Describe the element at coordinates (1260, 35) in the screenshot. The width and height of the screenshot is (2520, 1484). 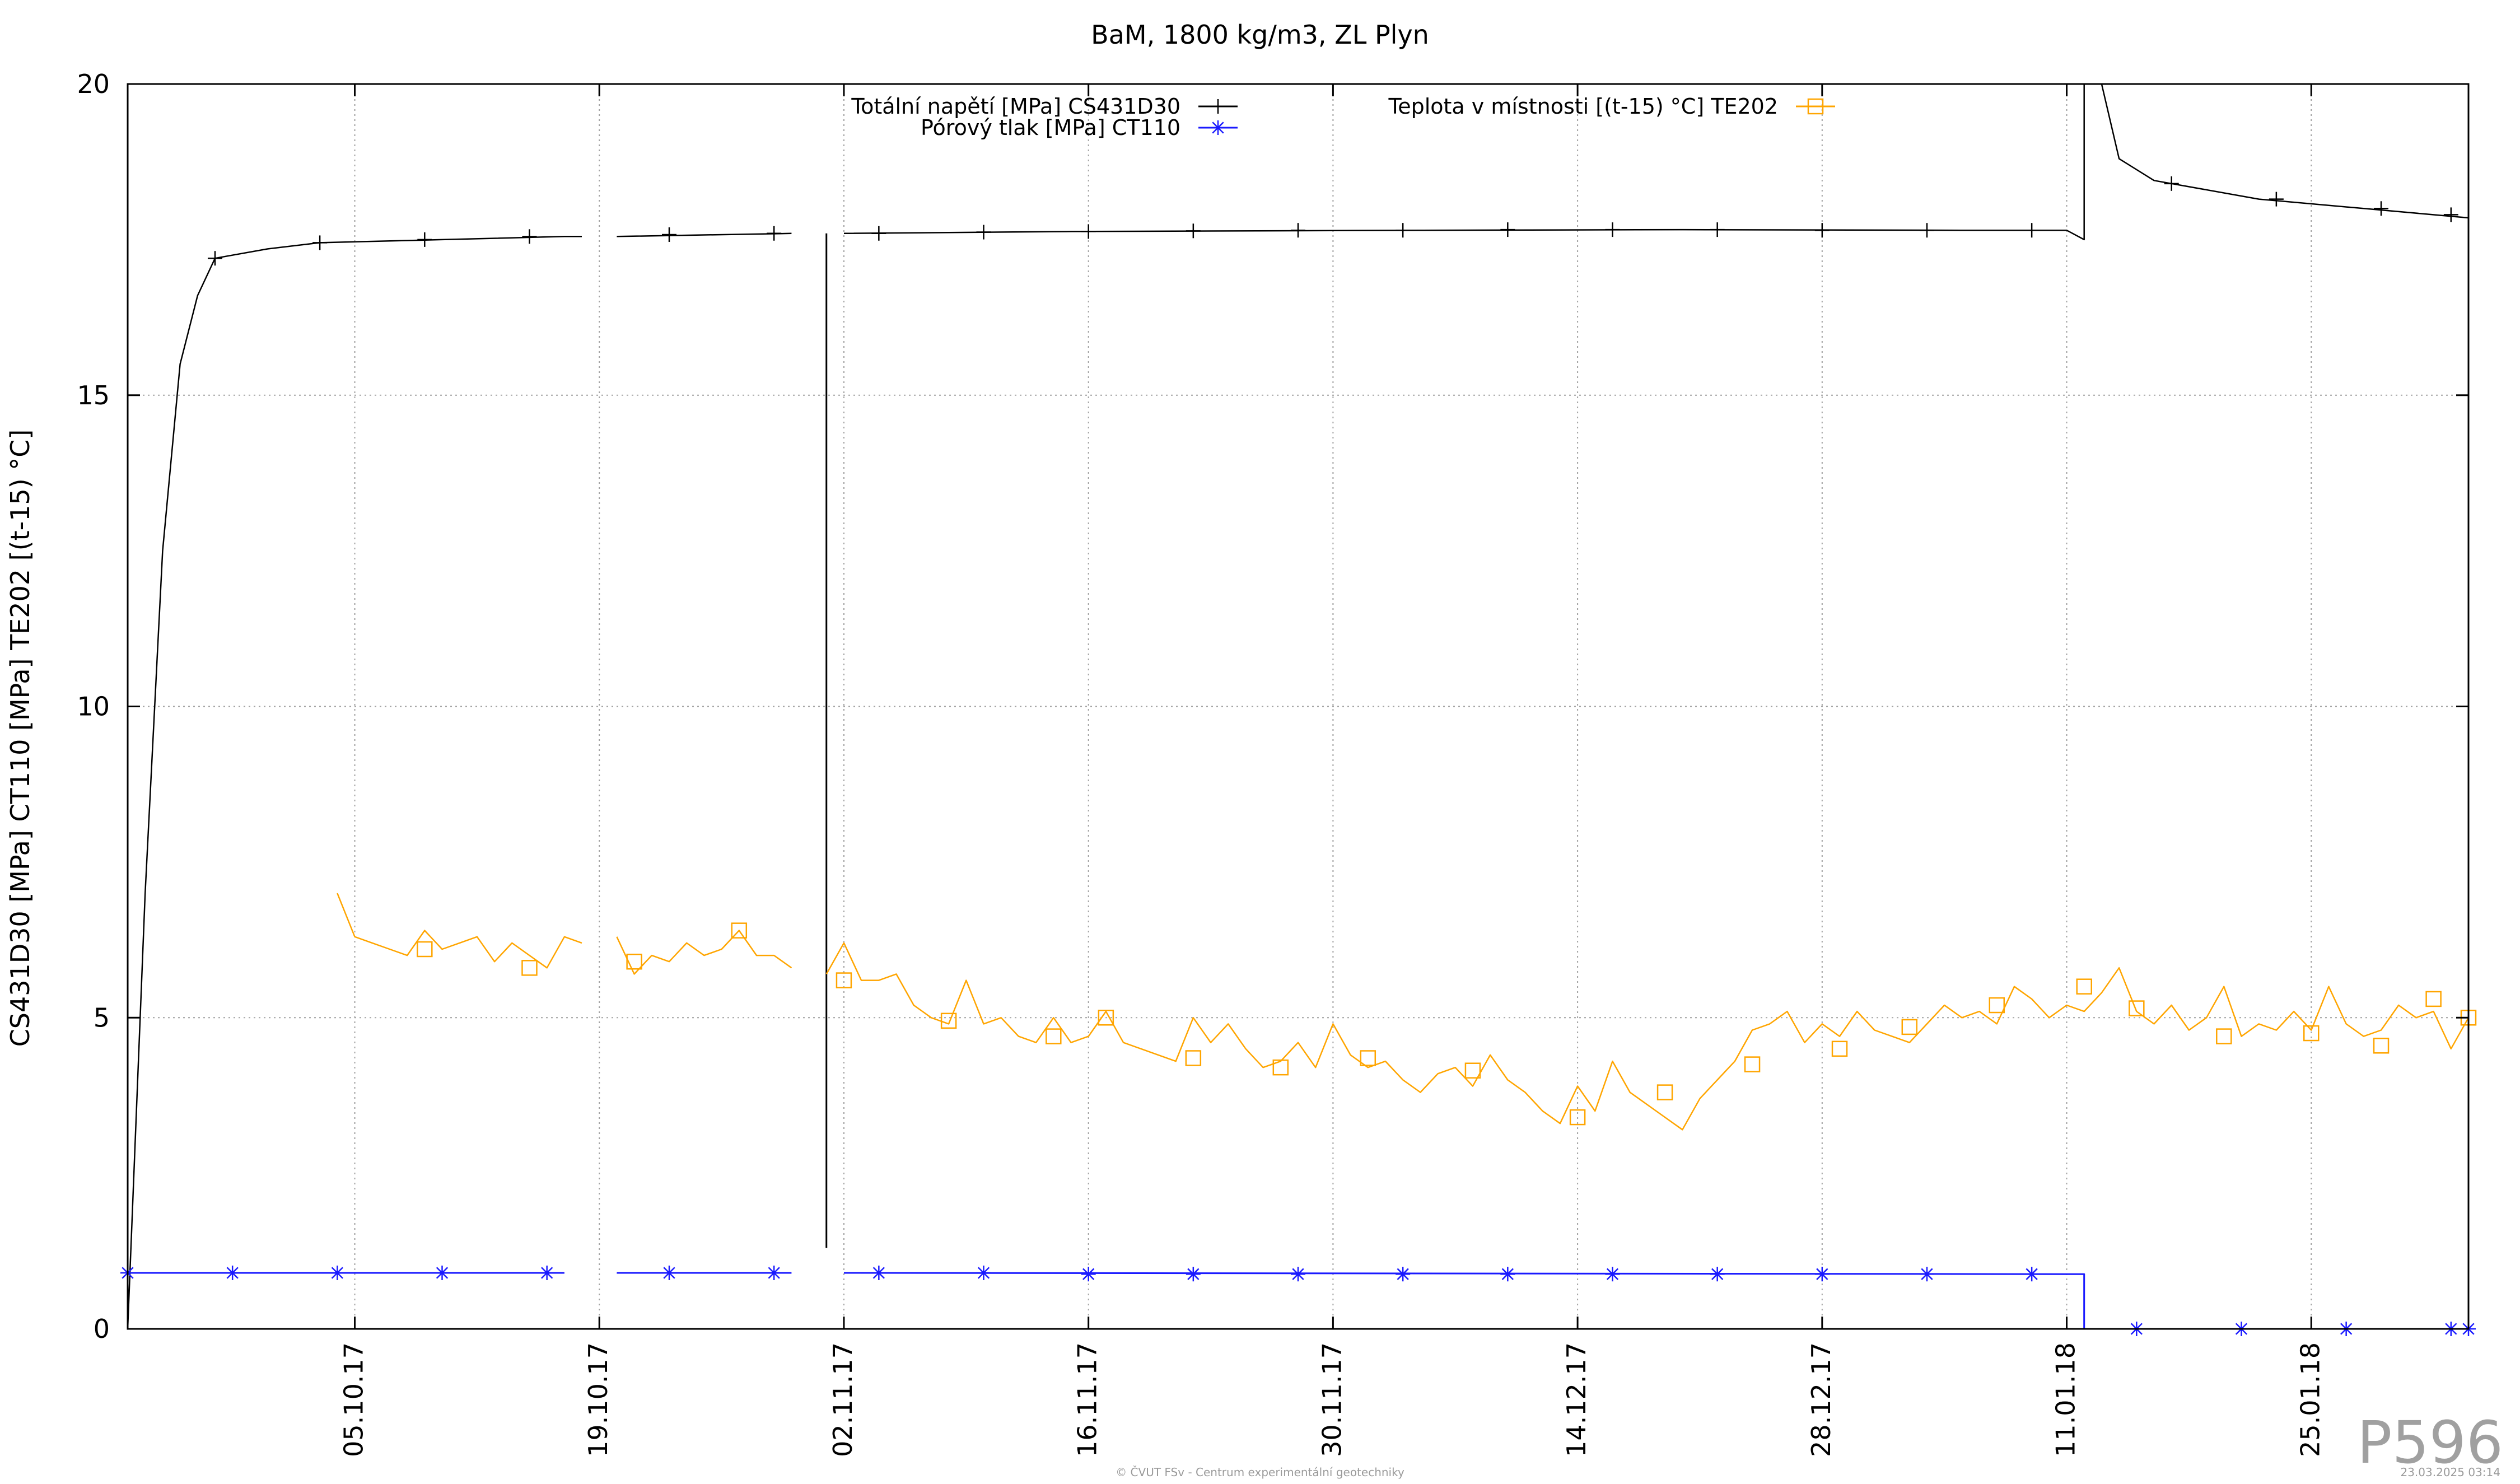
I see `chart-title: BaM, 1800 kg/m3, ZL Plyn` at that location.